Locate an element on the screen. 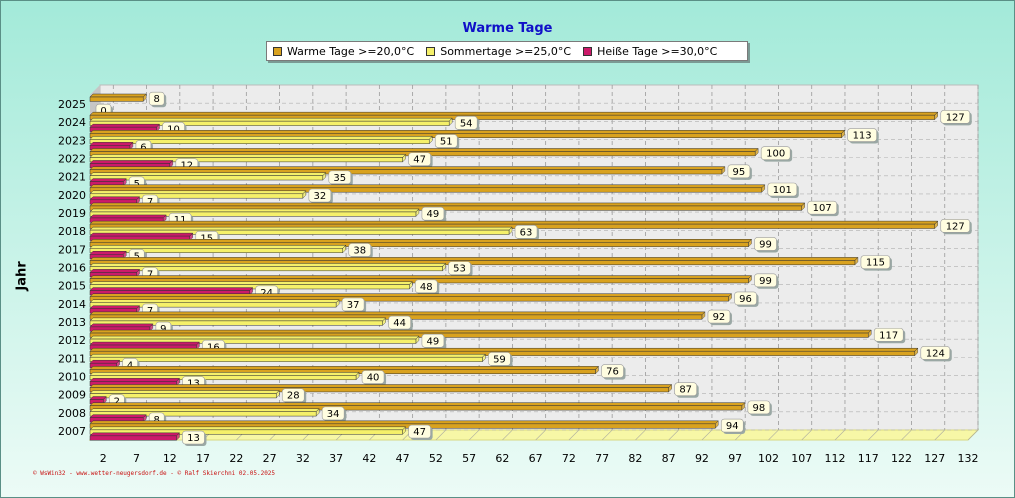 Image resolution: width=1015 pixels, height=498 pixels. data-label: 87 is located at coordinates (685, 390).